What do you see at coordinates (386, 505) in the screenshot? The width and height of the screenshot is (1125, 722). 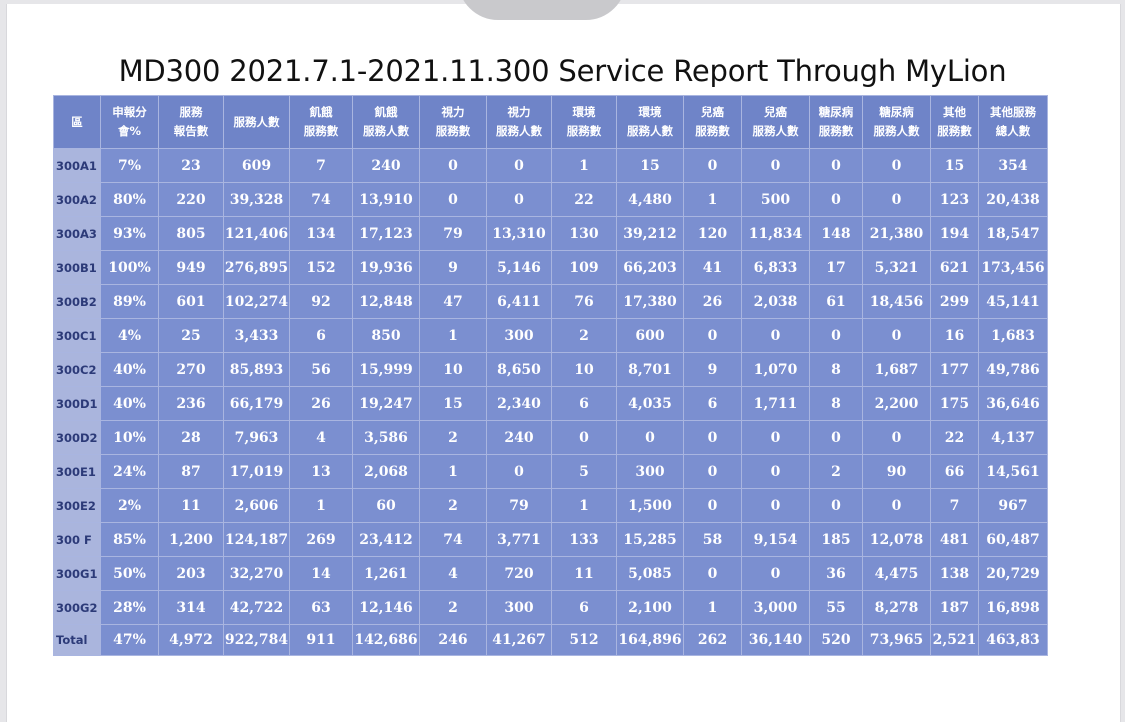 I see `table-cell: 60` at bounding box center [386, 505].